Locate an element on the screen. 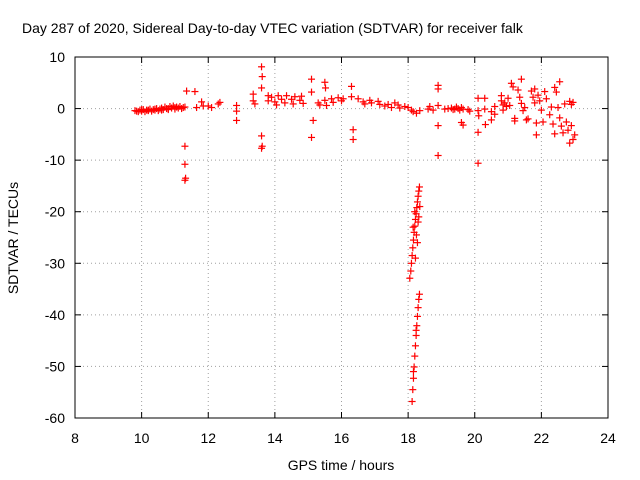  y-tick-label: -60 is located at coordinates (55, 418).